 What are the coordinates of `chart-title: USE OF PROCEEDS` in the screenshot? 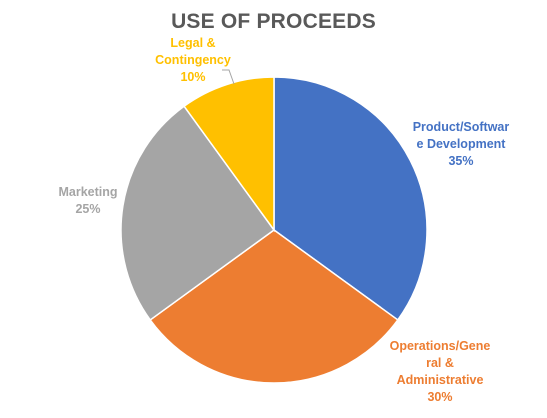 It's located at (273, 21).